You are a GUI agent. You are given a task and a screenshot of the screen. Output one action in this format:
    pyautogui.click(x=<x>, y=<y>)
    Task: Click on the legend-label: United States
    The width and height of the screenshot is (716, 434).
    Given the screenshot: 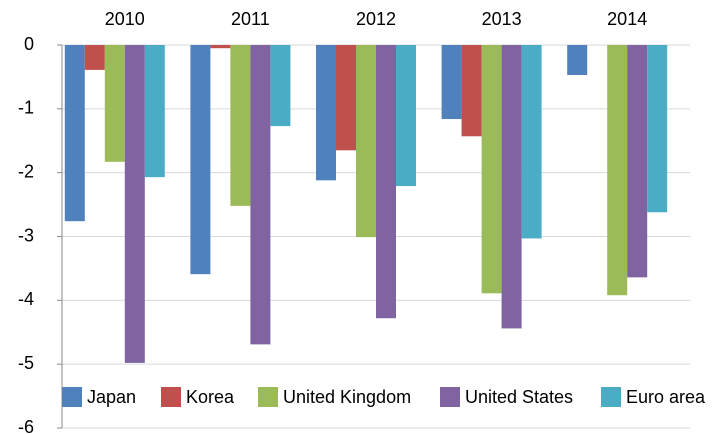 What is the action you would take?
    pyautogui.click(x=519, y=397)
    